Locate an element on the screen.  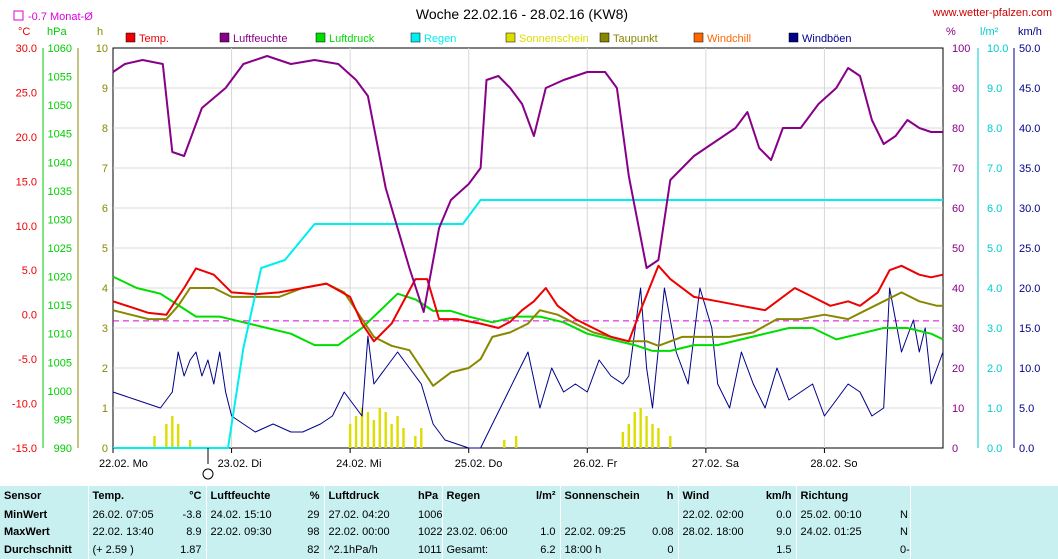
sun-value: 0 is located at coordinates (670, 550).